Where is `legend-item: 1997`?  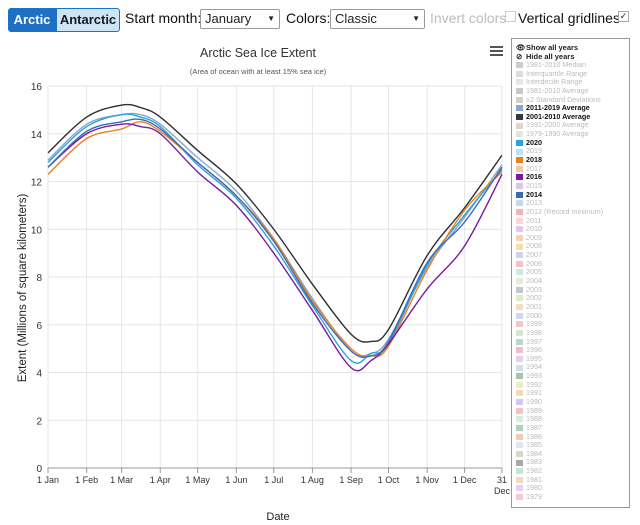 legend-item: 1997 is located at coordinates (570, 342).